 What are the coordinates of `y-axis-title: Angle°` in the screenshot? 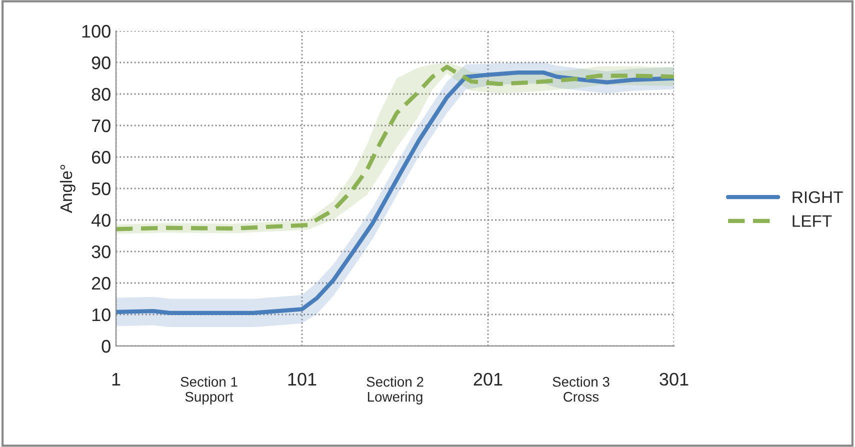 It's located at (68, 189).